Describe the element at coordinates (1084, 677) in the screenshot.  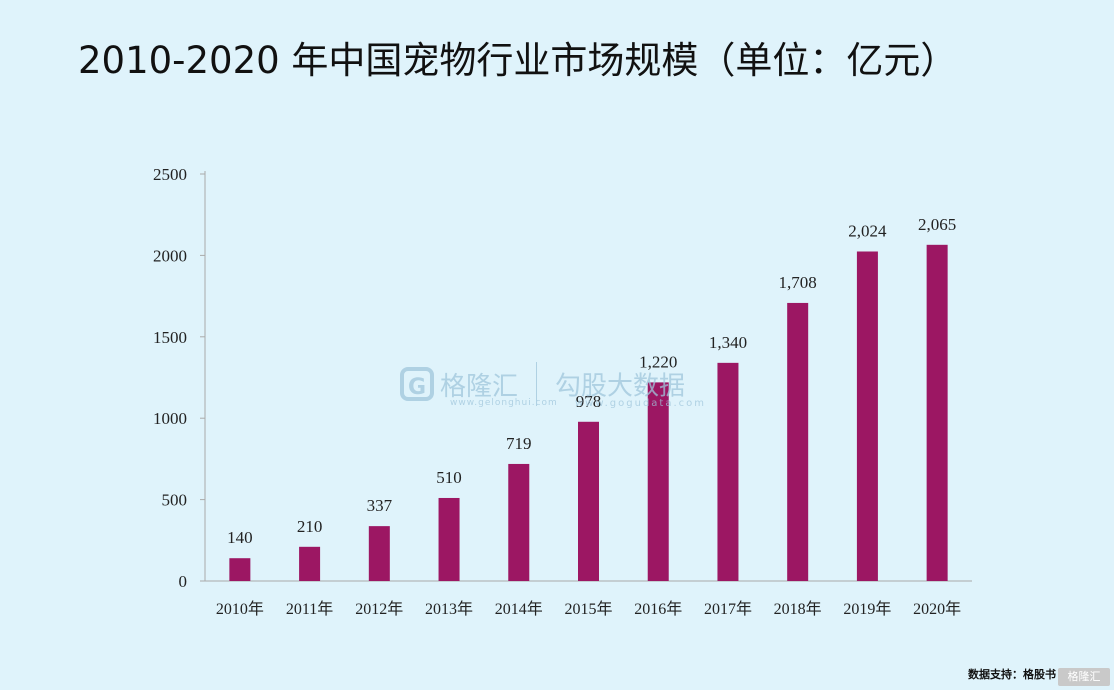
I see `corner-logo-icon: 格隆汇` at that location.